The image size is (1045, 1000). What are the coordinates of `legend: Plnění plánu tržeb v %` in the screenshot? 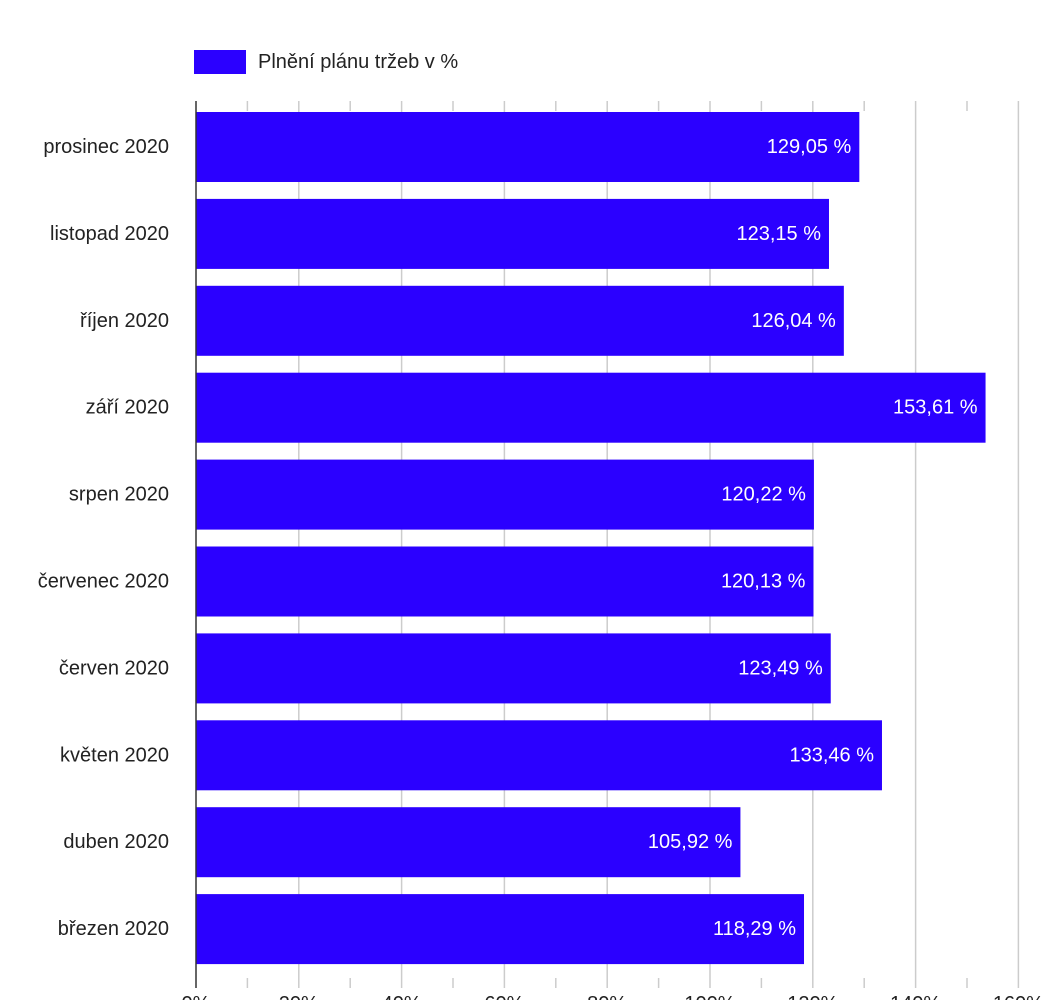 It's located at (326, 62).